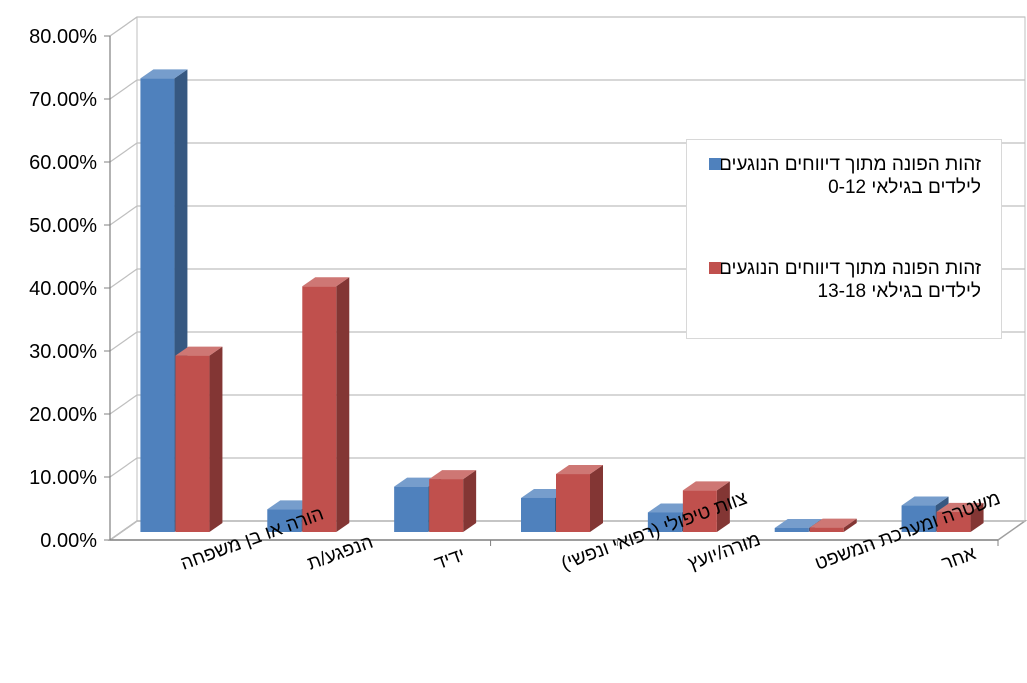 This screenshot has height=683, width=1027. What do you see at coordinates (715, 164) in the screenshot?
I see `legend-swatch-blue` at bounding box center [715, 164].